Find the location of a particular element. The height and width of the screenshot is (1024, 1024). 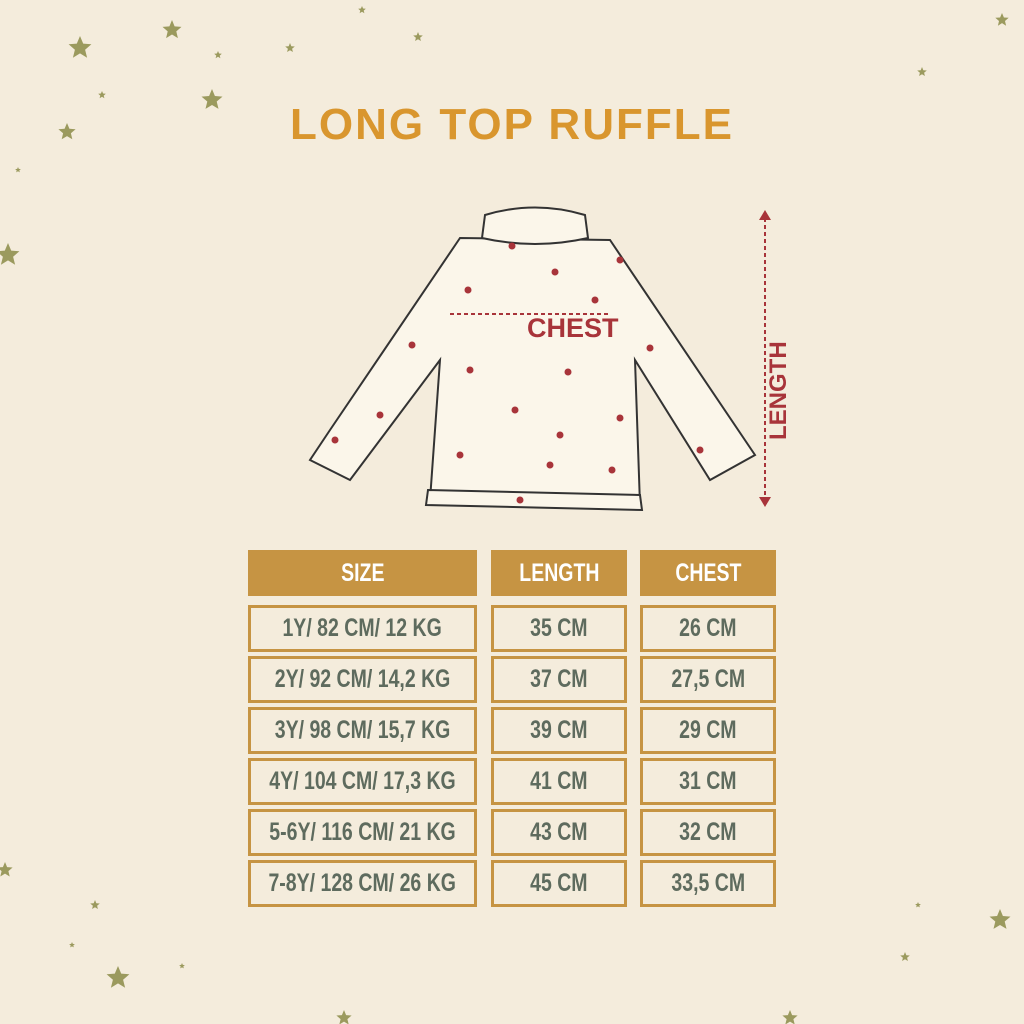

cell-chest: 27,5 CM is located at coordinates (708, 679).